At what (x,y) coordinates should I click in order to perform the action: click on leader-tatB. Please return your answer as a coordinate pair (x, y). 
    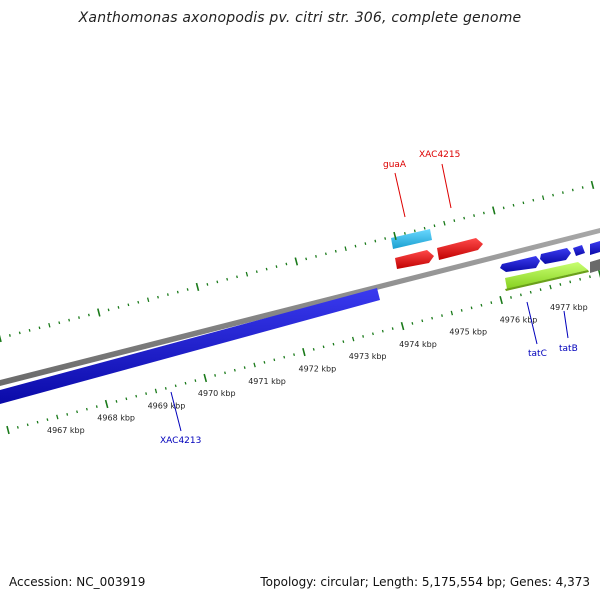
    Looking at the image, I should click on (566, 324).